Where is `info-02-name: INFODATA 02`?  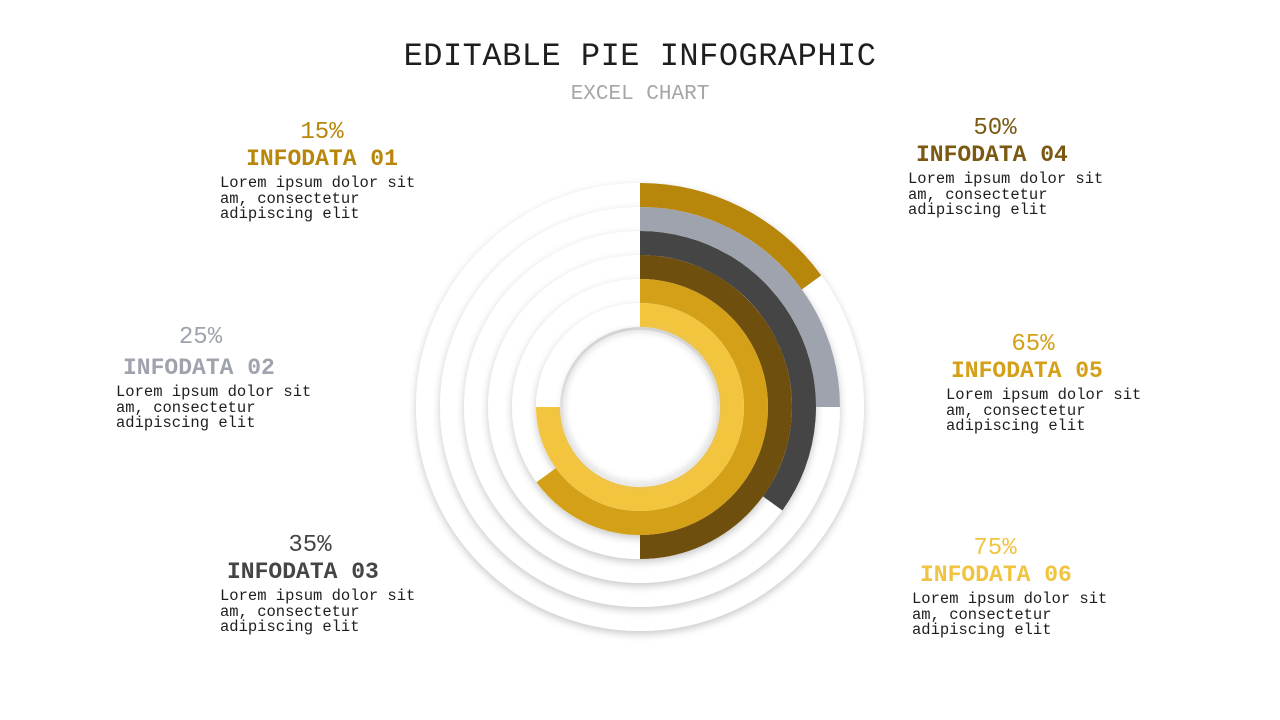 info-02-name: INFODATA 02 is located at coordinates (199, 368).